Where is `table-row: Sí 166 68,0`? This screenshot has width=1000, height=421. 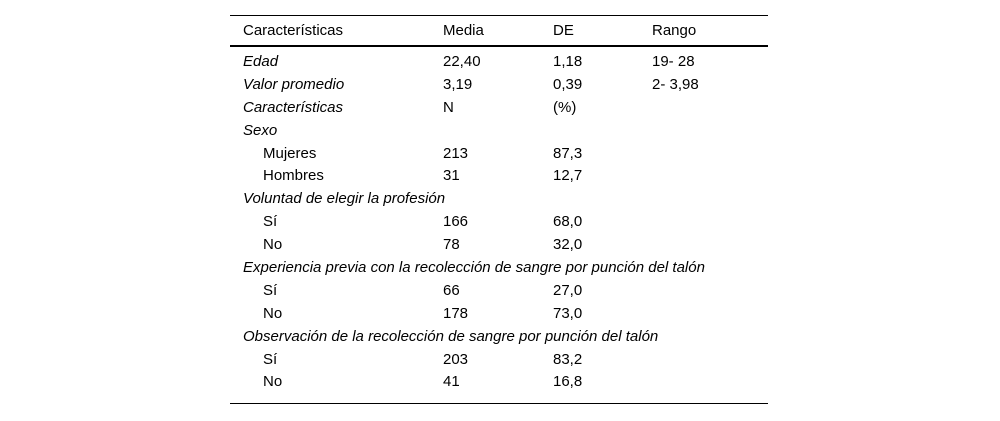 table-row: Sí 166 68,0 is located at coordinates (499, 221).